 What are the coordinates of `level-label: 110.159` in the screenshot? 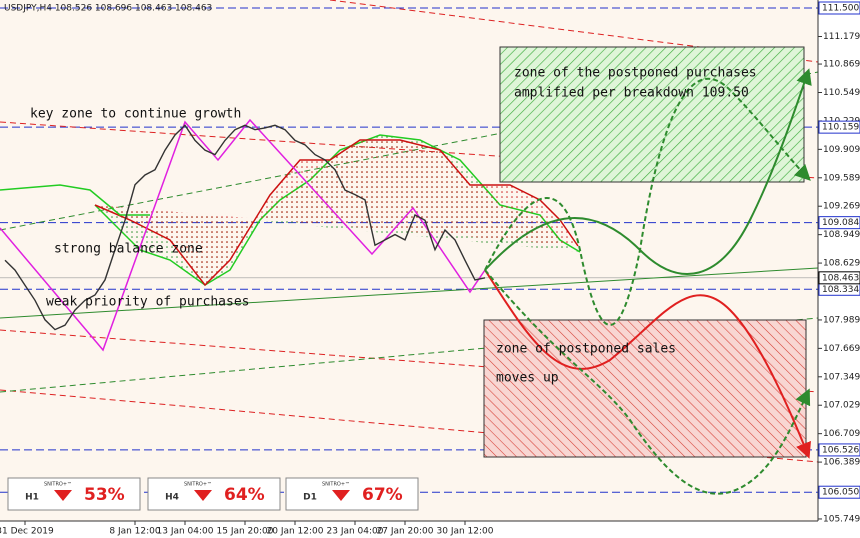 It's located at (840, 128).